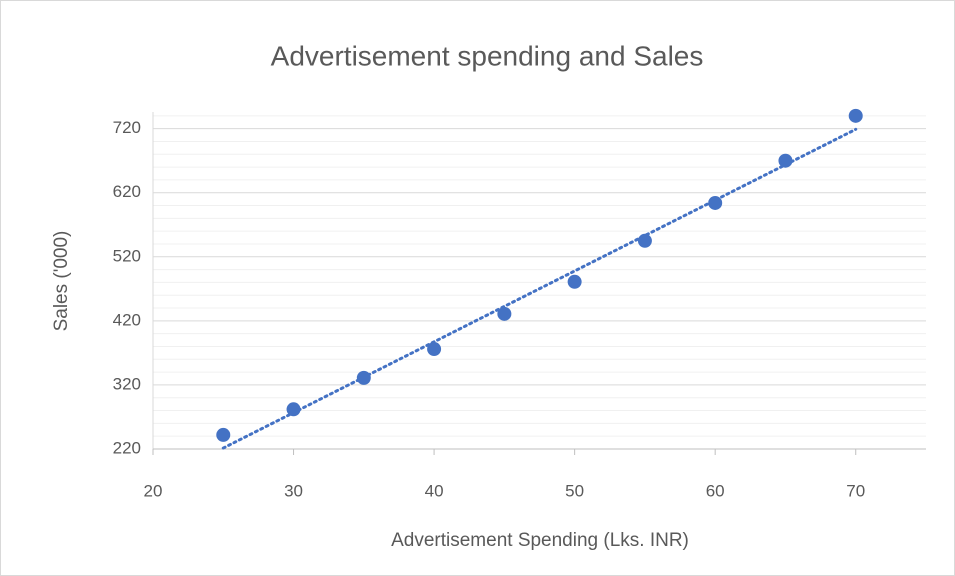  Describe the element at coordinates (434, 490) in the screenshot. I see `x-tick-label: 40` at that location.